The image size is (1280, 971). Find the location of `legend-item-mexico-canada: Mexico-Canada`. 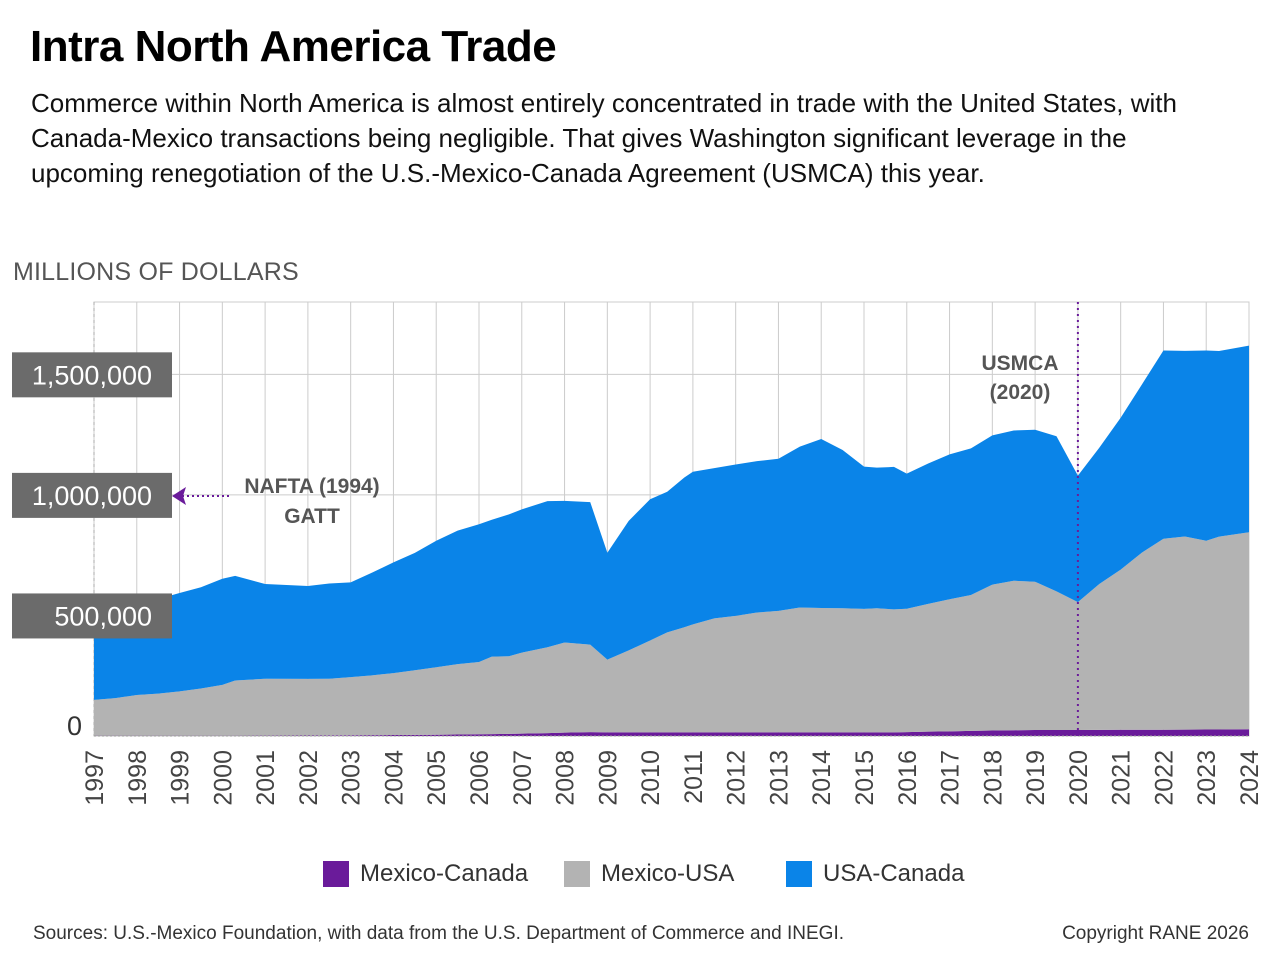

legend-item-mexico-canada: Mexico-Canada is located at coordinates (425, 874).